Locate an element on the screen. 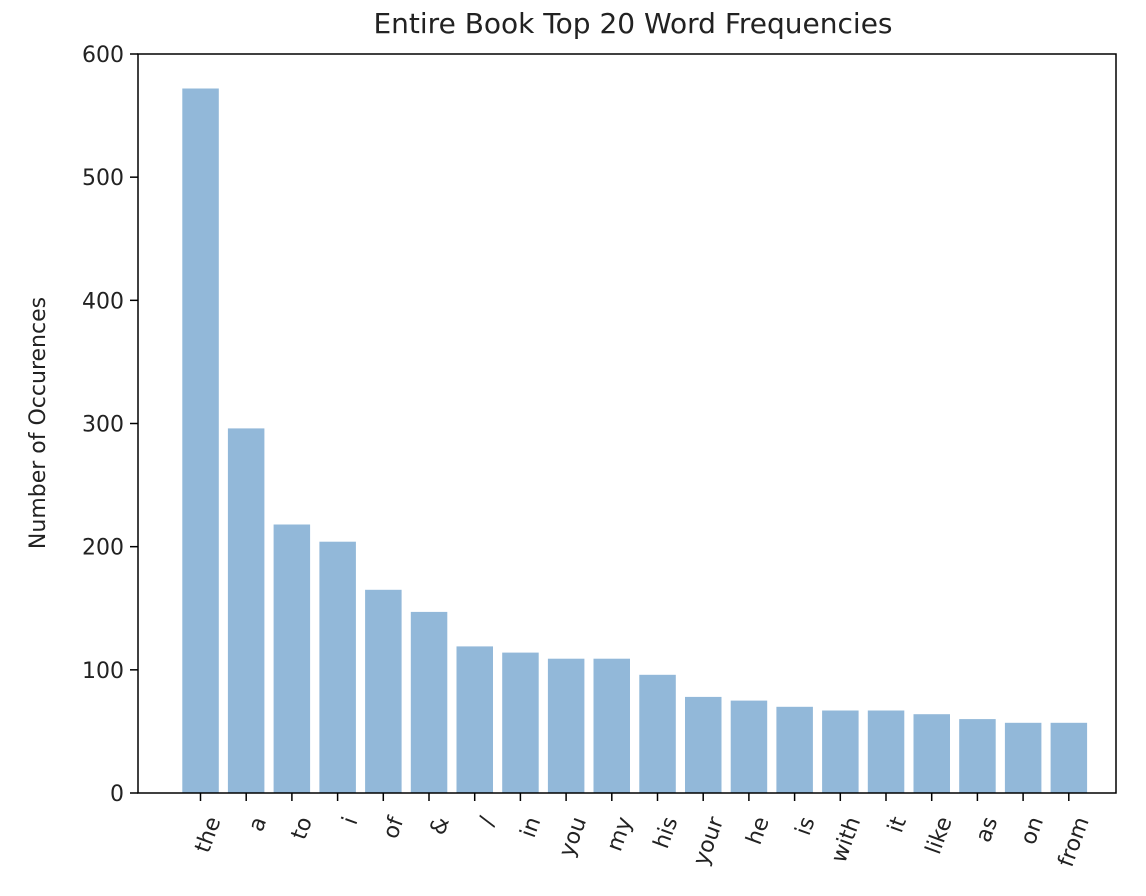 This screenshot has height=896, width=1146. y-tick-label: 600 is located at coordinates (103, 55).